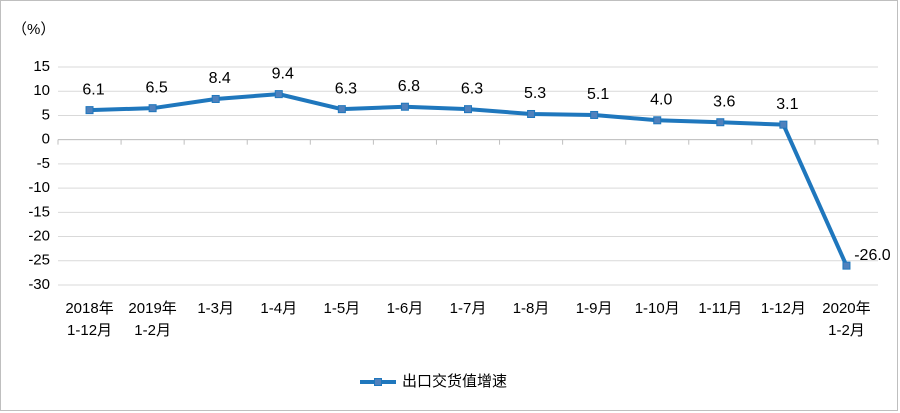 The width and height of the screenshot is (900, 413). What do you see at coordinates (215, 308) in the screenshot?
I see `x-tick-label: 1-3月` at bounding box center [215, 308].